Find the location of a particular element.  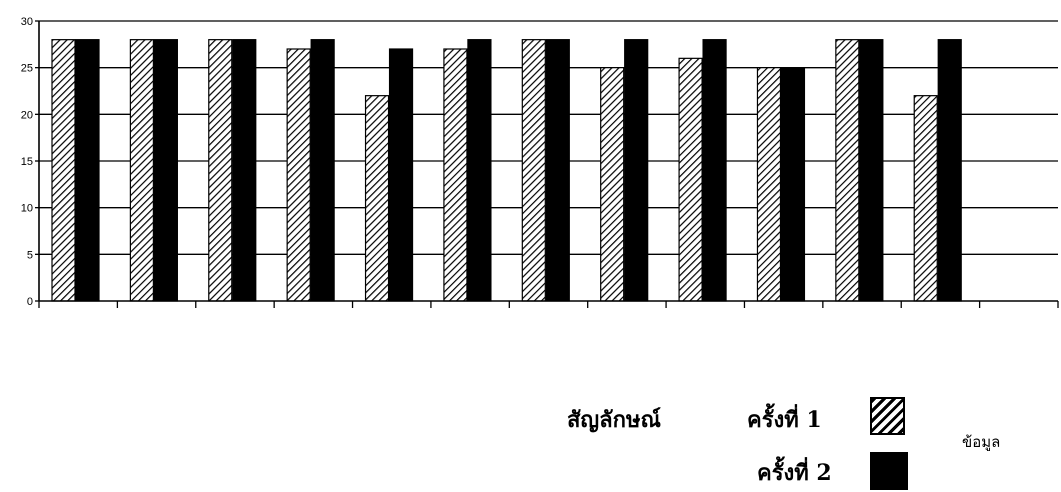

y-tick-label: 5 is located at coordinates (30, 255).